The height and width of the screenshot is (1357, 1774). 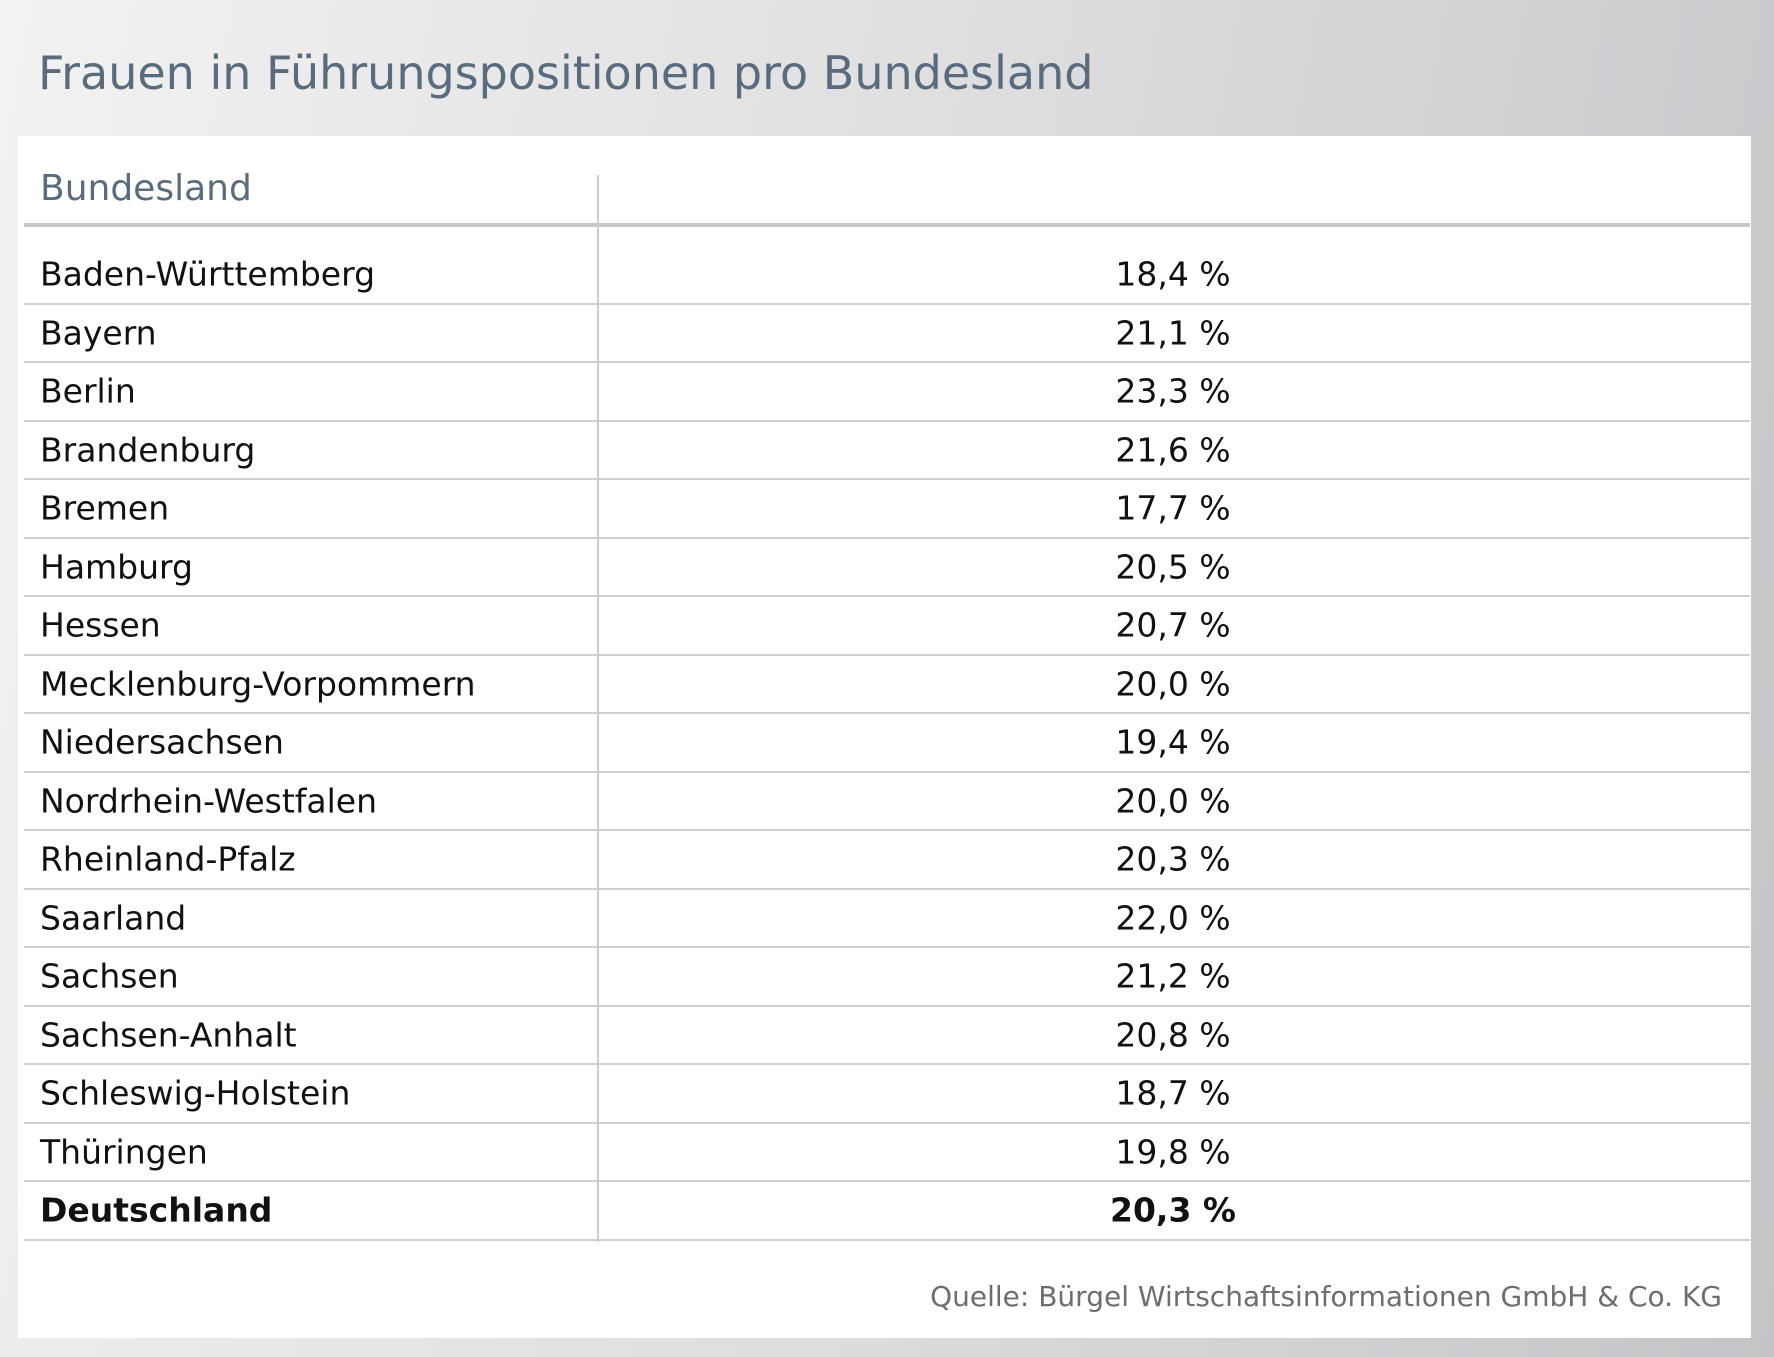 What do you see at coordinates (887, 977) in the screenshot?
I see `table-row: Sachsen 21,2 %` at bounding box center [887, 977].